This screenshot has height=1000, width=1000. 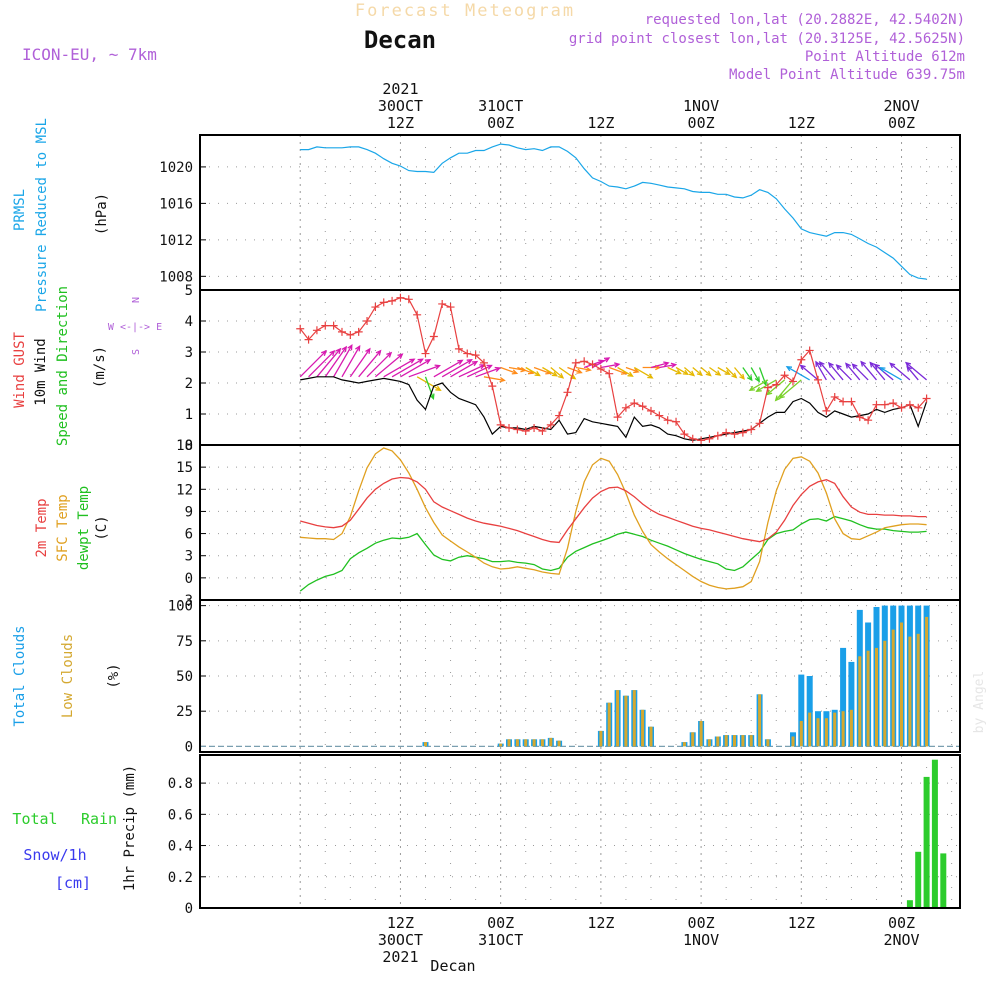 What do you see at coordinates (500, 923) in the screenshot?
I see `time-label-bottom: 00Z` at bounding box center [500, 923].